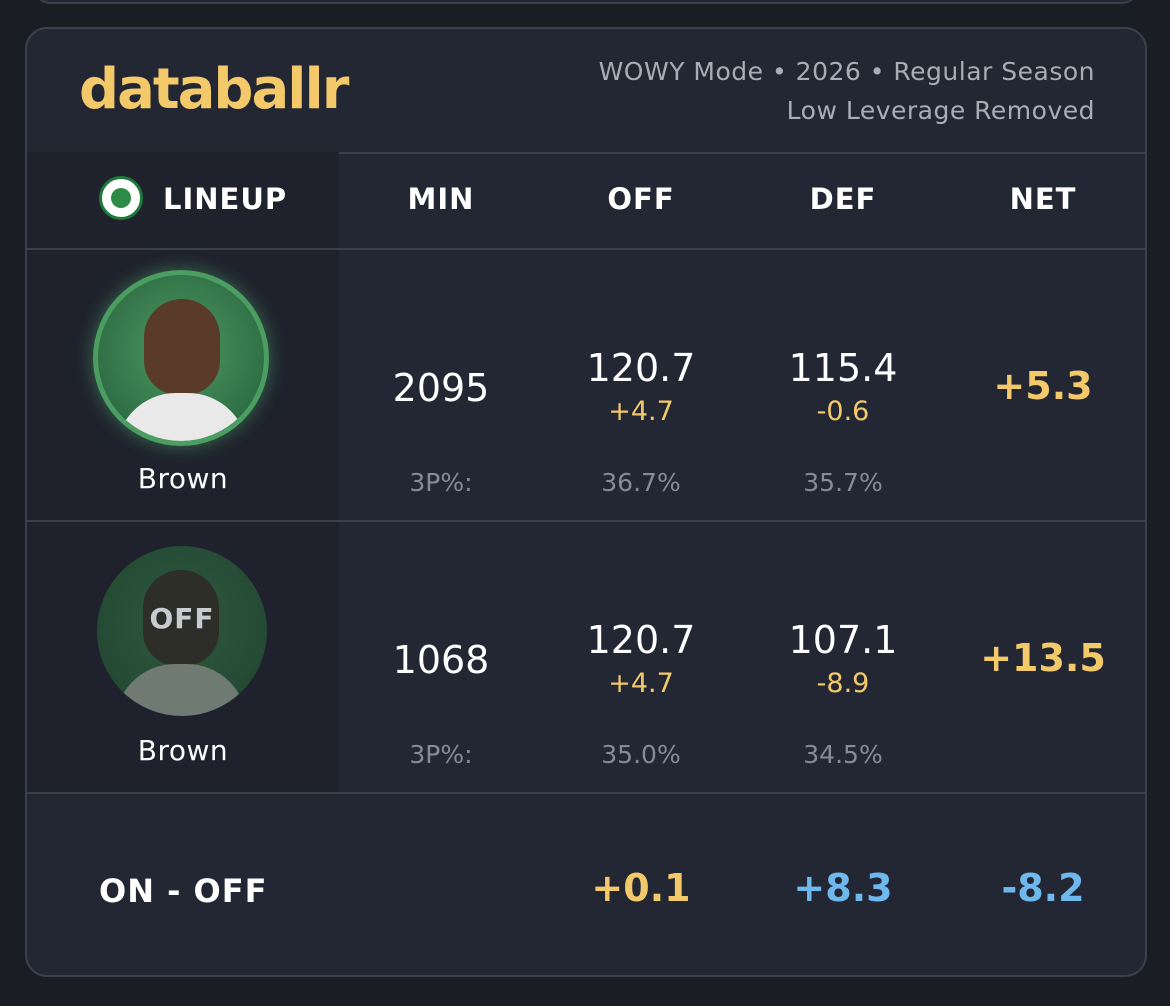  I want to click on player-cell: Brown, so click(183, 385).